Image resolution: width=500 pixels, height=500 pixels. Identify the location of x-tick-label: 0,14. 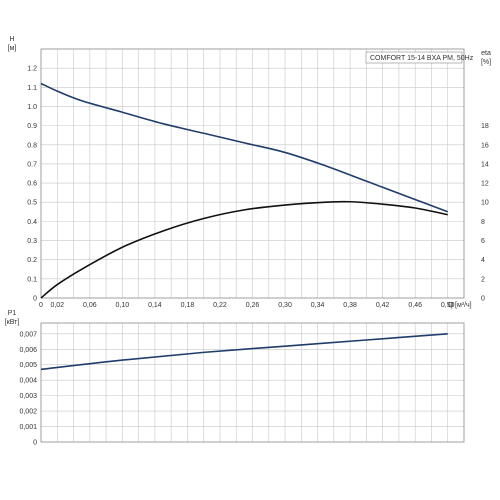
(155, 305).